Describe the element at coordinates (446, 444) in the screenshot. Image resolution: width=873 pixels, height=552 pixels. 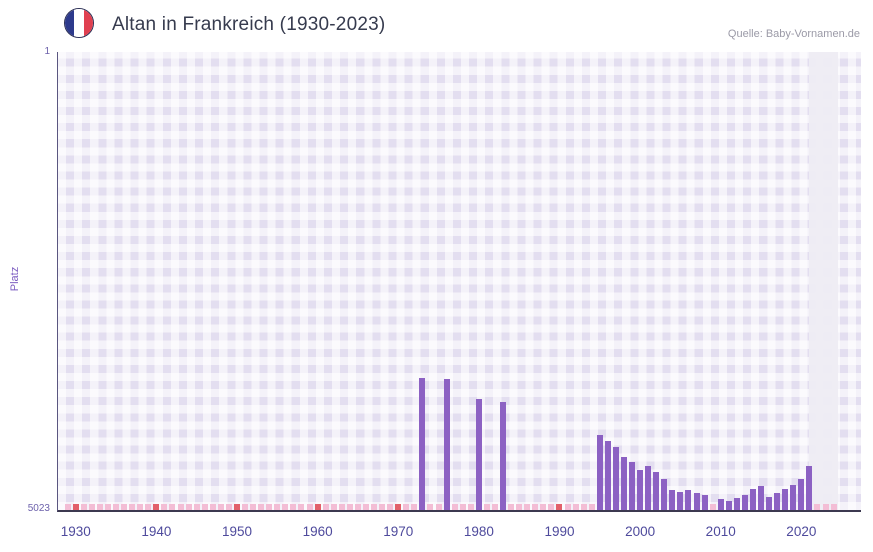
I see `chart-bar-1976` at that location.